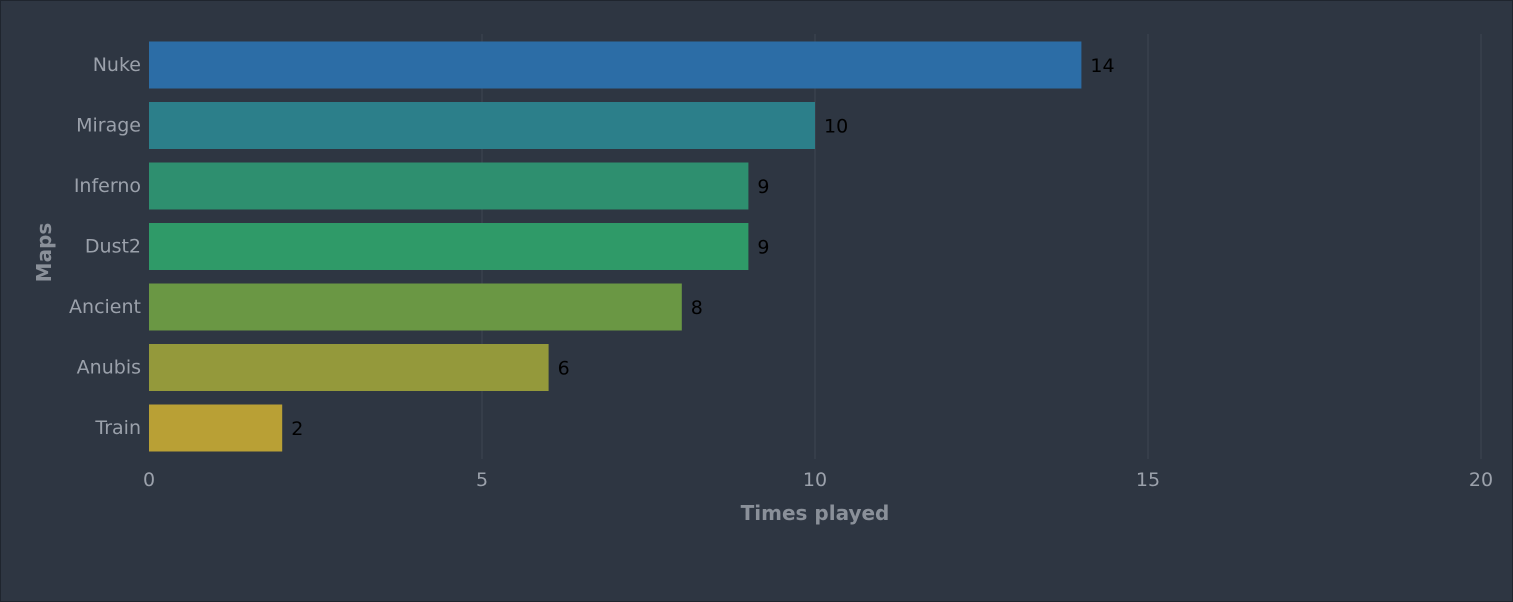  Describe the element at coordinates (482, 480) in the screenshot. I see `x-tick-5: 5` at that location.